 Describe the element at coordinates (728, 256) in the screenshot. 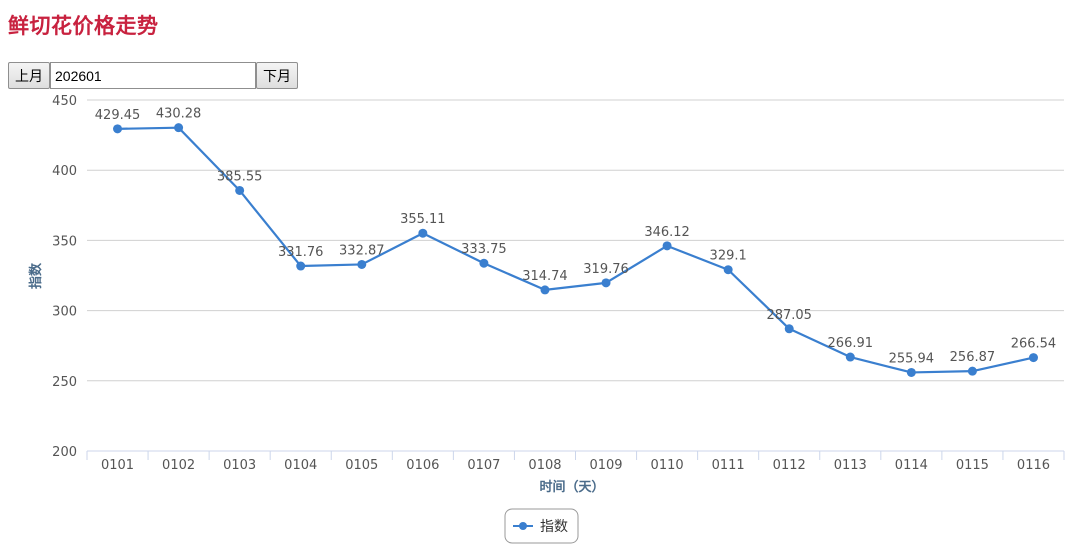

I see `data-label: 329.1` at that location.